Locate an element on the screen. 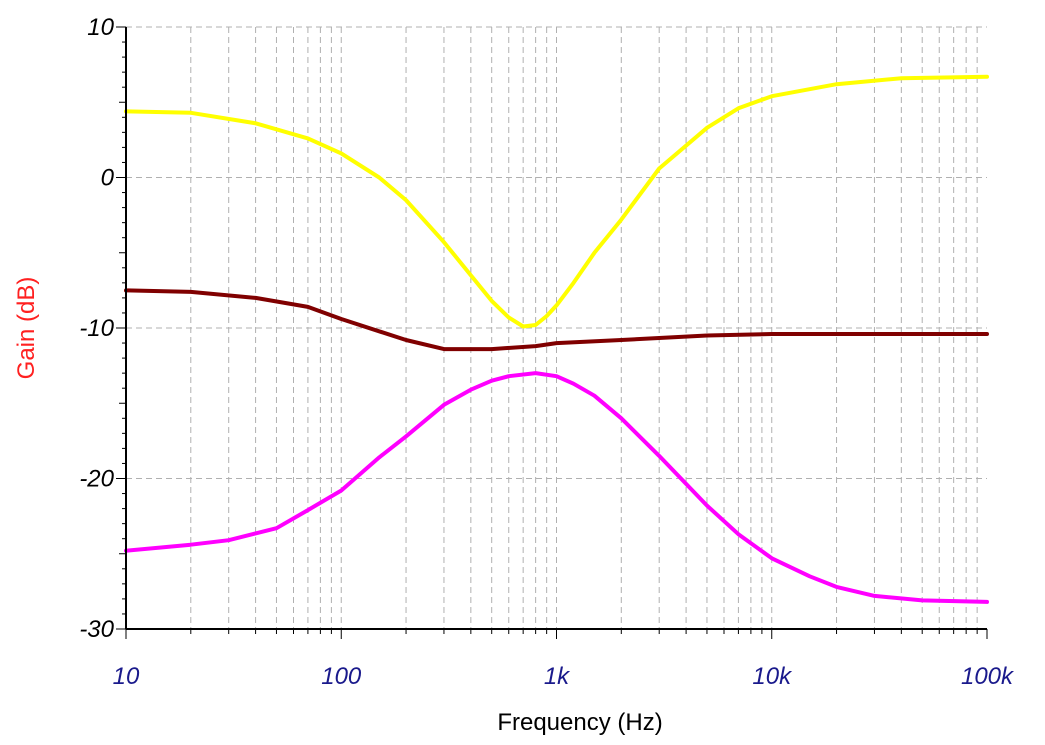 The image size is (1045, 745). x-tick-label: 100 is located at coordinates (341, 676).